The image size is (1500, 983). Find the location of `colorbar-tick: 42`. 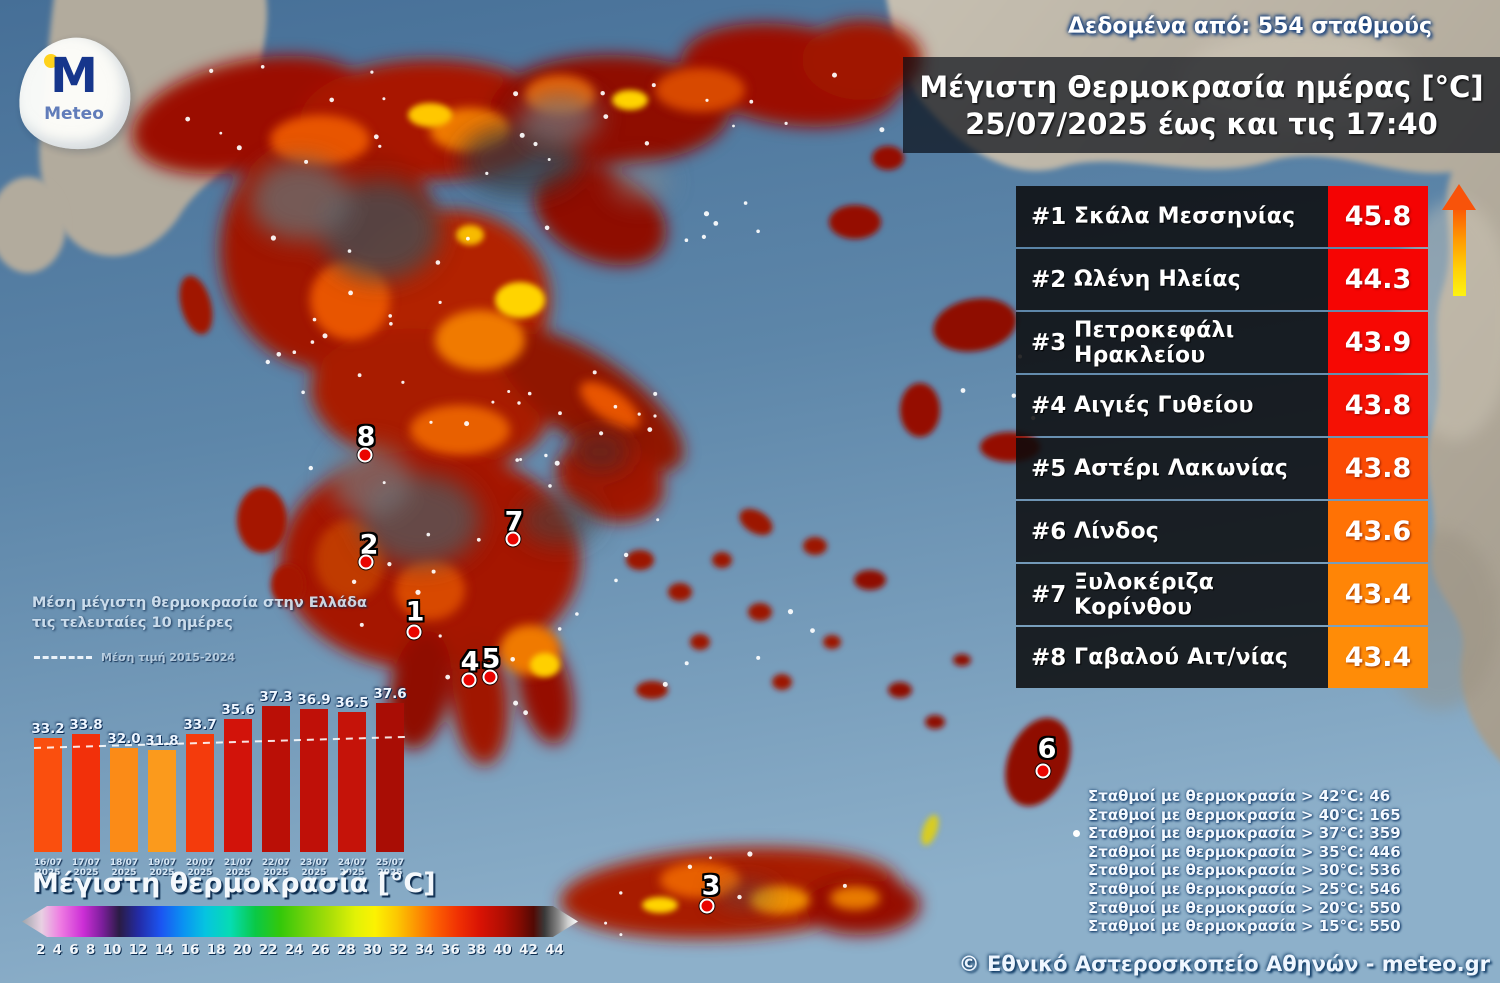

colorbar-tick: 42 is located at coordinates (528, 950).